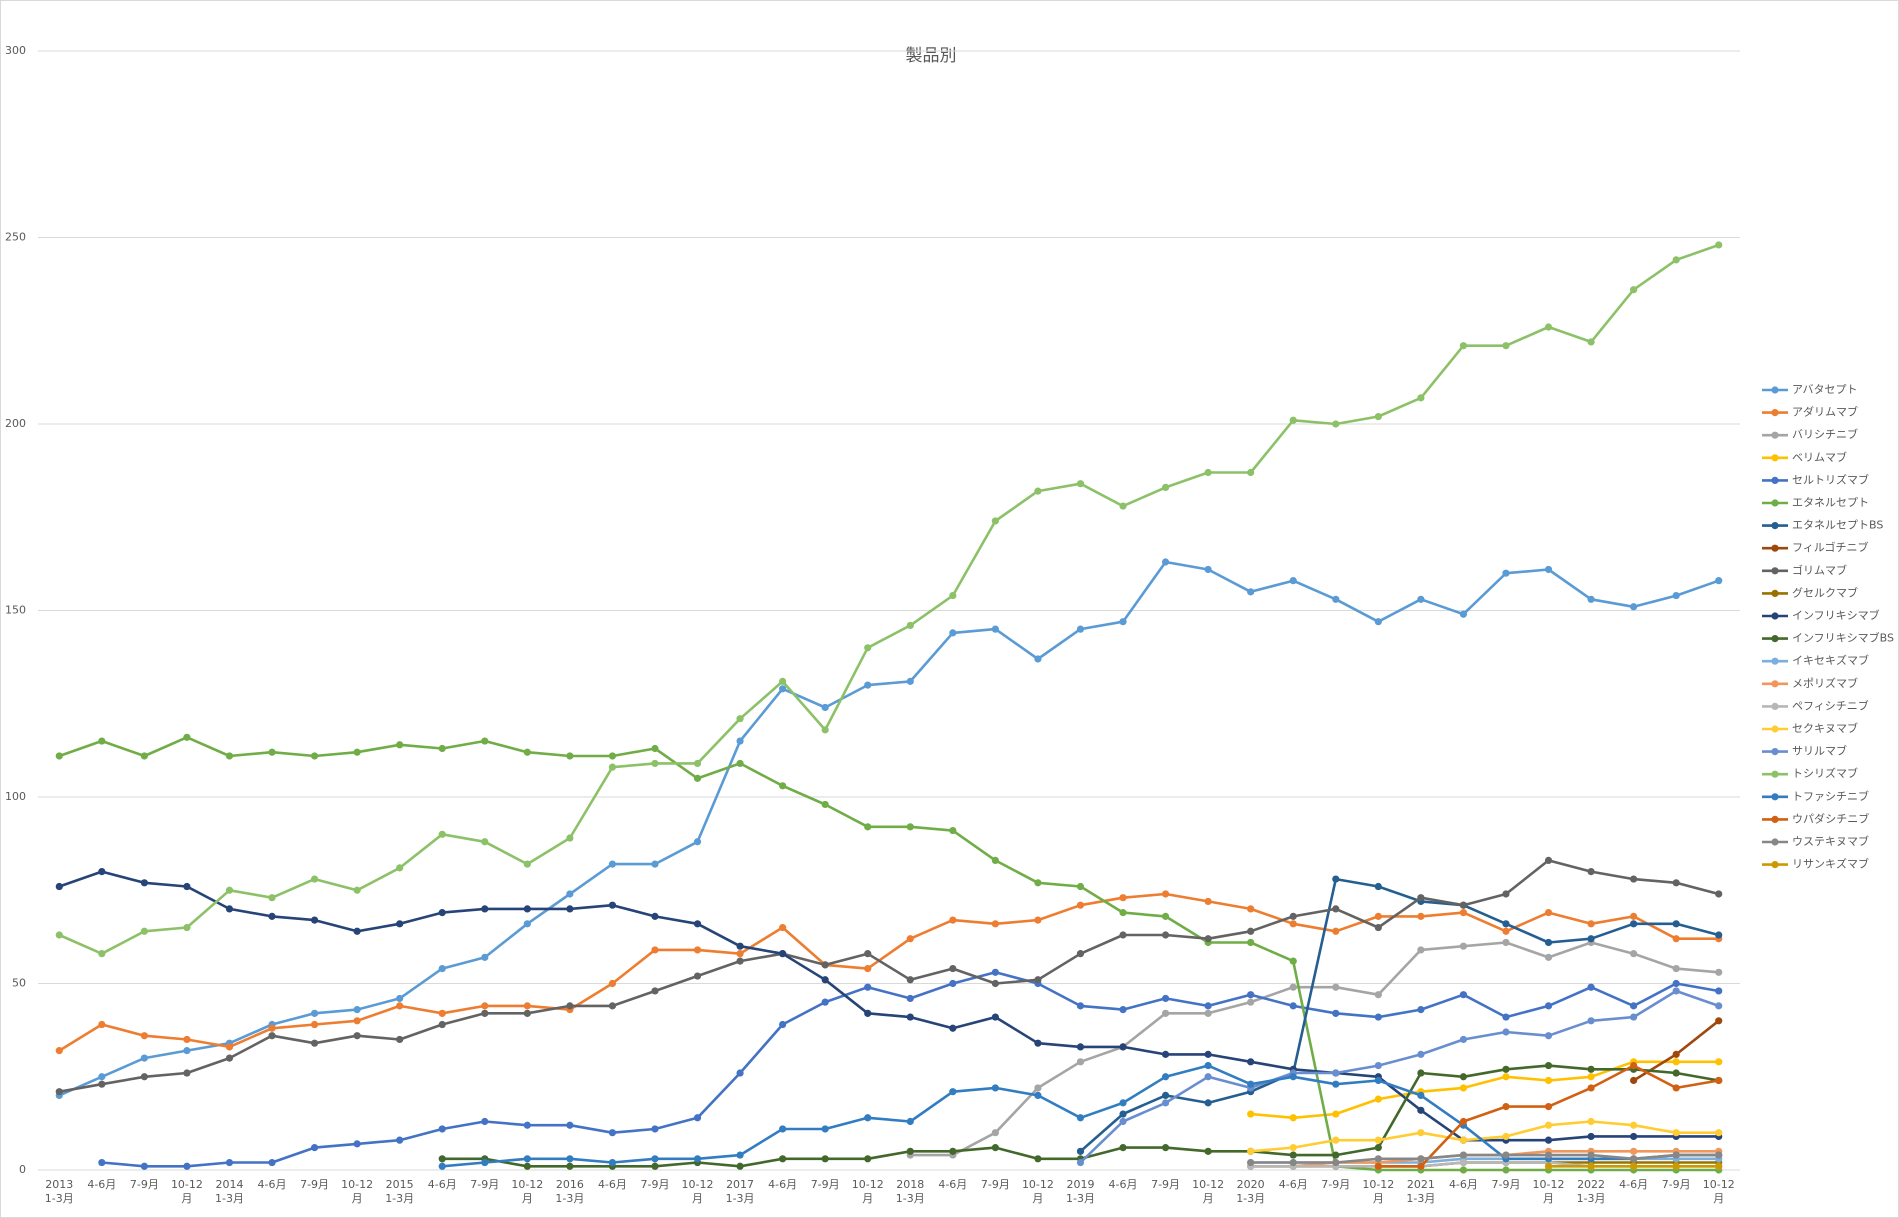 This screenshot has width=1899, height=1218. What do you see at coordinates (15, 423) in the screenshot?
I see `y-tick-label: 200` at bounding box center [15, 423].